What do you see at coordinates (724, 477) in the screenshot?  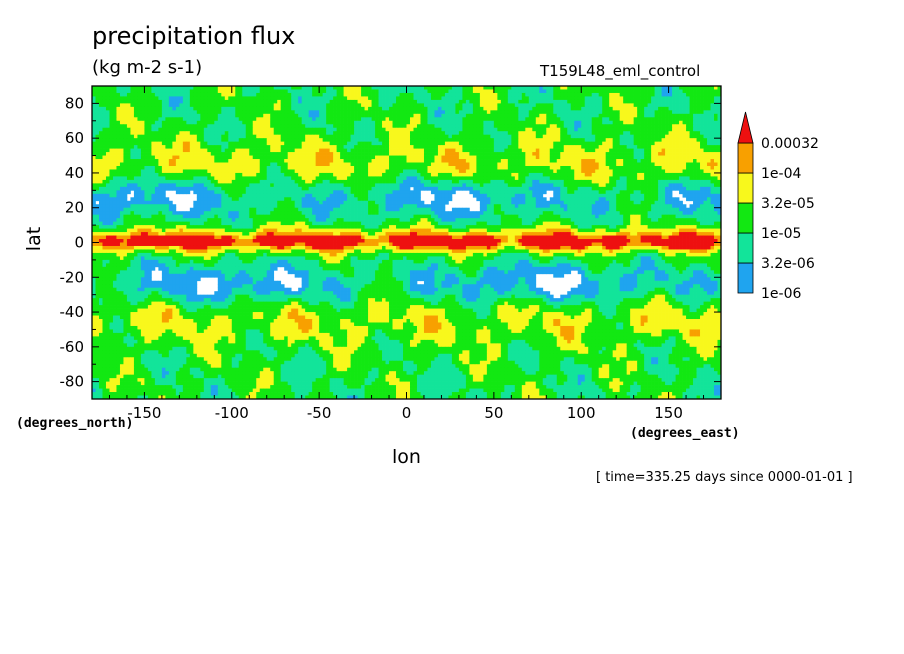 I see `time-stamp: [ time=335.25 days since 0000-01-01 ]` at bounding box center [724, 477].